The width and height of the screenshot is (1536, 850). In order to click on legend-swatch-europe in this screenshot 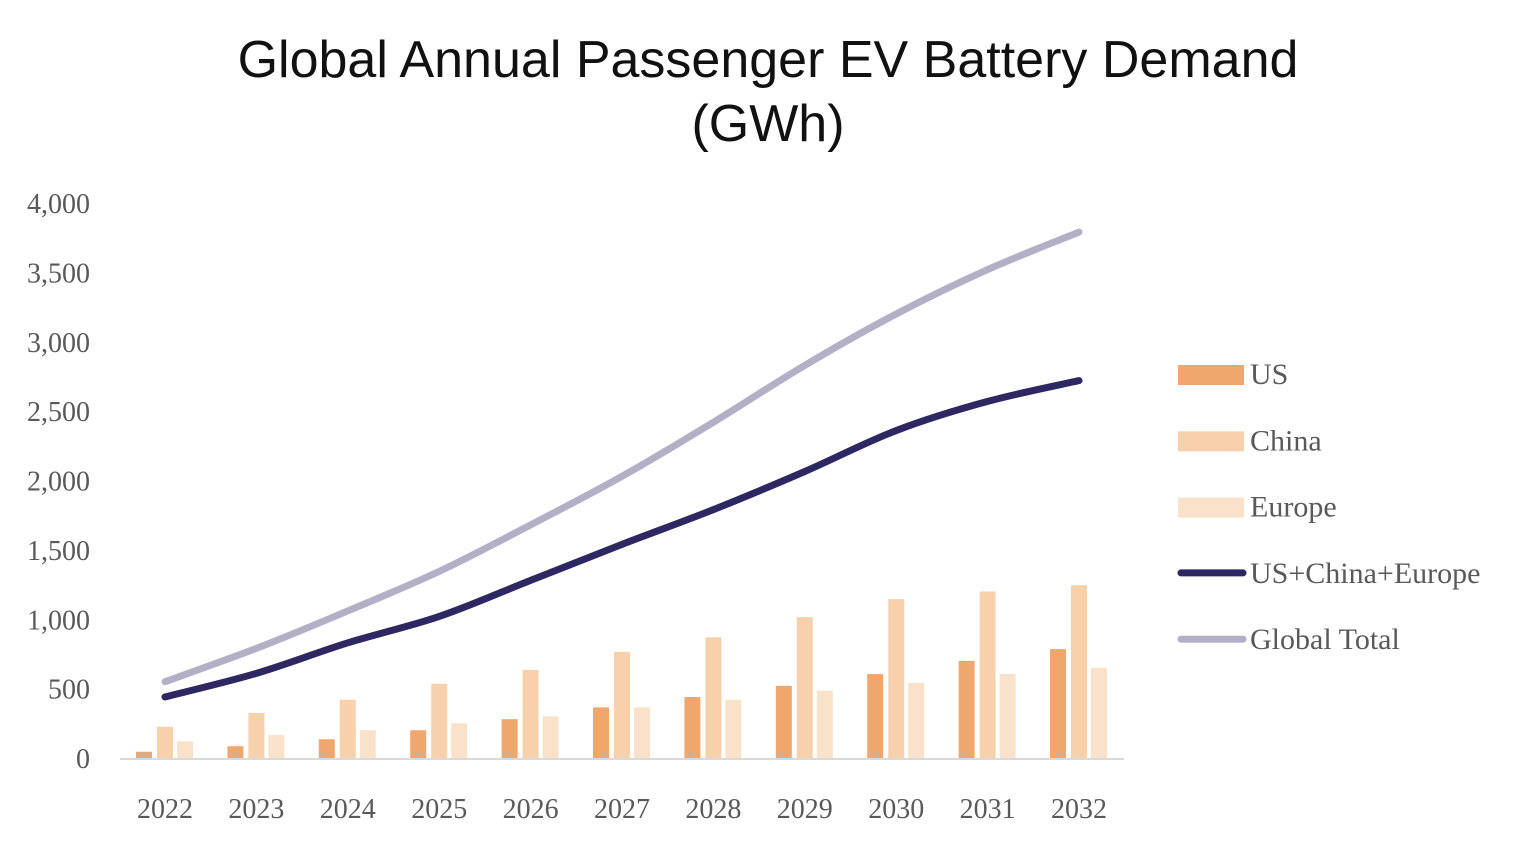, I will do `click(1211, 507)`.